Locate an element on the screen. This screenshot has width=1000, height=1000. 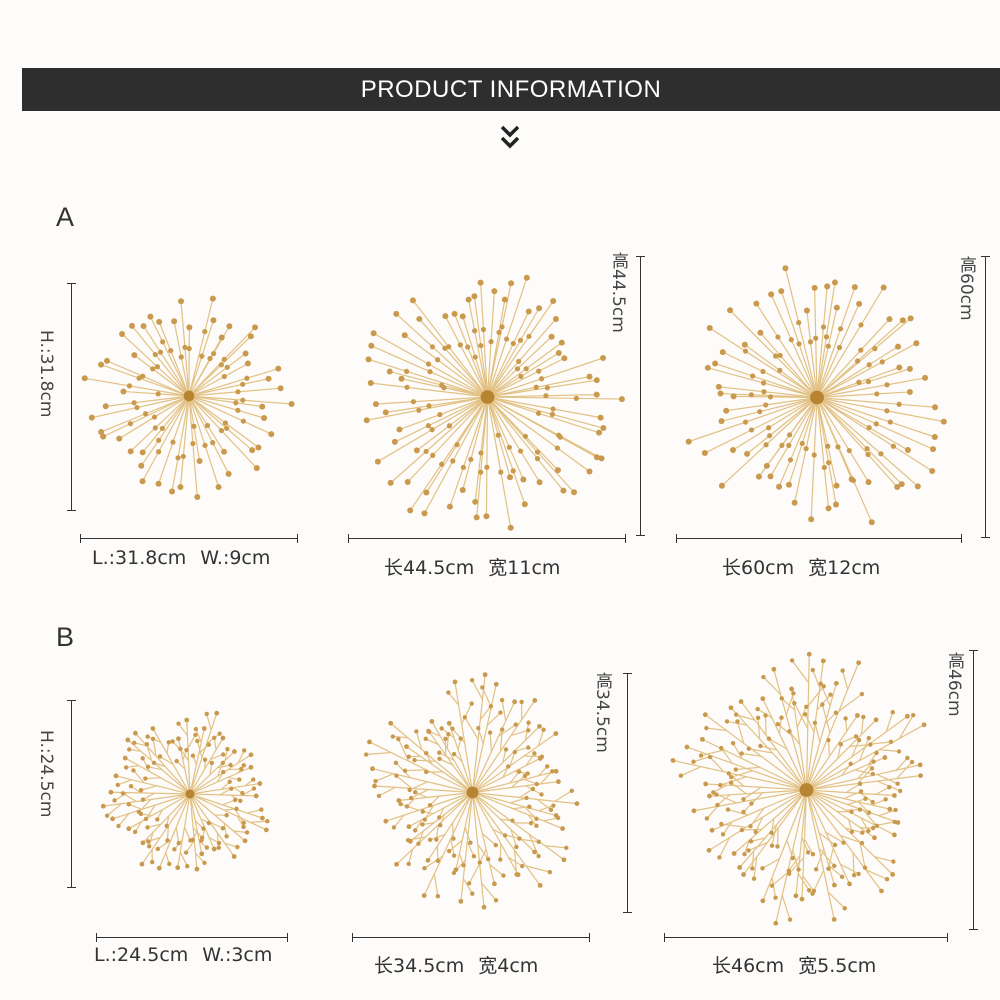
height-label-b3: 高46cm is located at coordinates (954, 684).